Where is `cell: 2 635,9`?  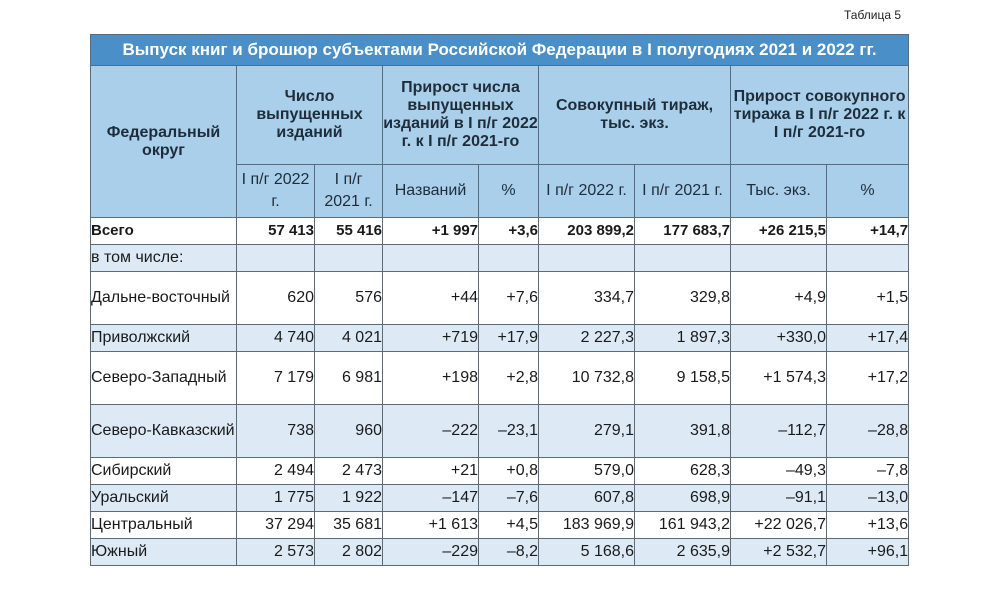 cell: 2 635,9 is located at coordinates (682, 552).